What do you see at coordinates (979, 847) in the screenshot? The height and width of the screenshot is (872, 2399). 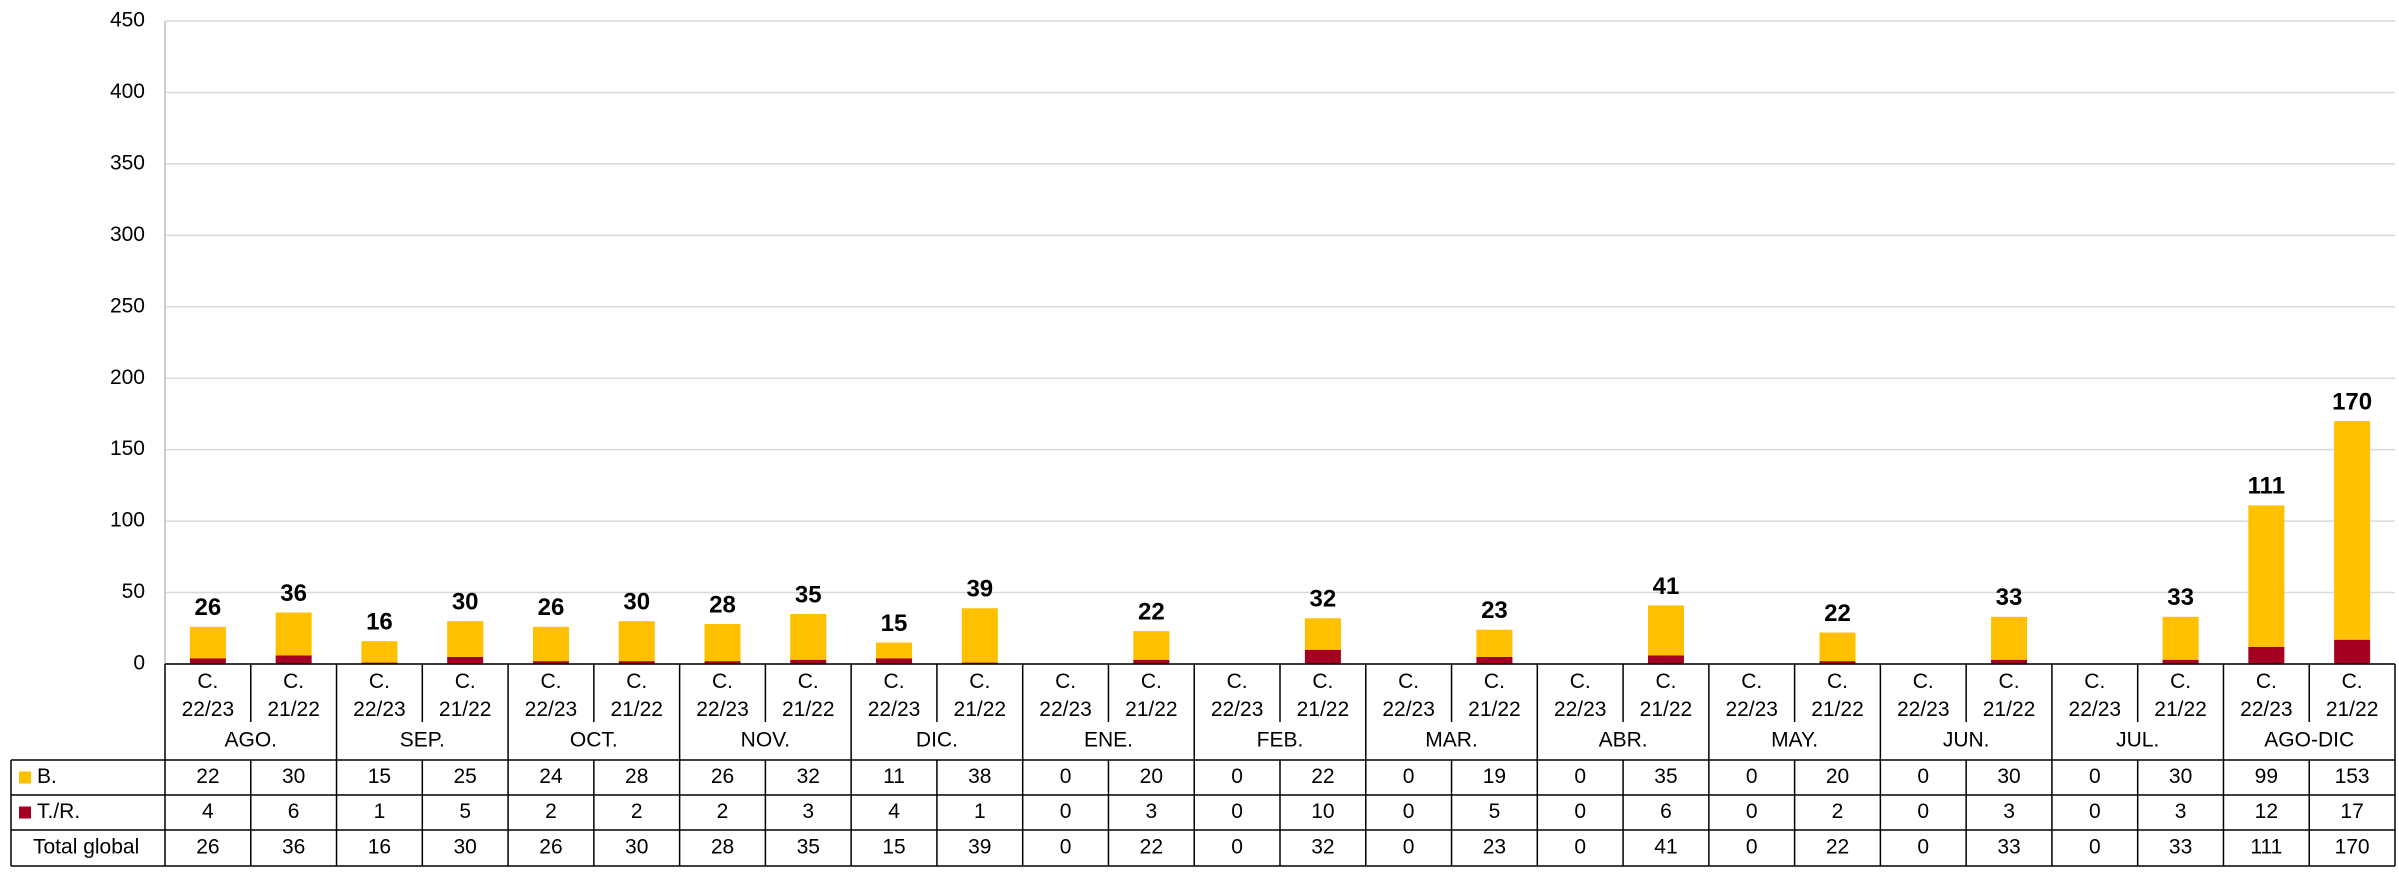 I see `table-cell: 39` at bounding box center [979, 847].